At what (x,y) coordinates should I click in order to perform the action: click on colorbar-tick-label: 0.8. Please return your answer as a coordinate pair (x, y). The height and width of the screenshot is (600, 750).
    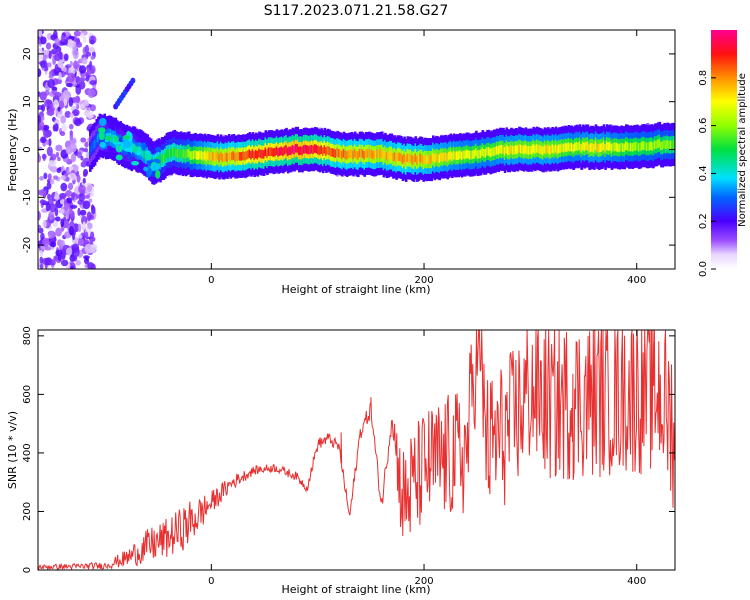
    Looking at the image, I should click on (703, 78).